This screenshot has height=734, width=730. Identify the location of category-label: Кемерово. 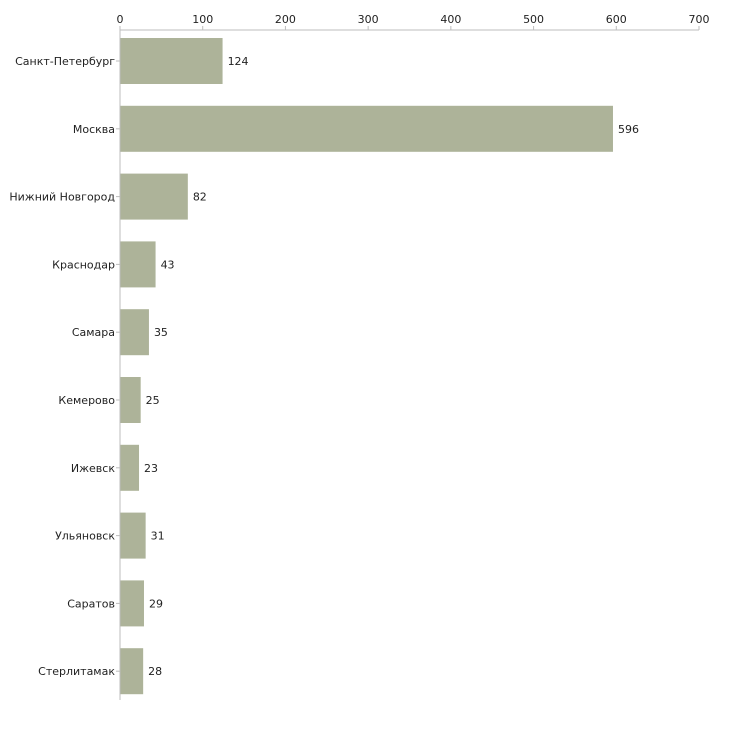
(86, 400).